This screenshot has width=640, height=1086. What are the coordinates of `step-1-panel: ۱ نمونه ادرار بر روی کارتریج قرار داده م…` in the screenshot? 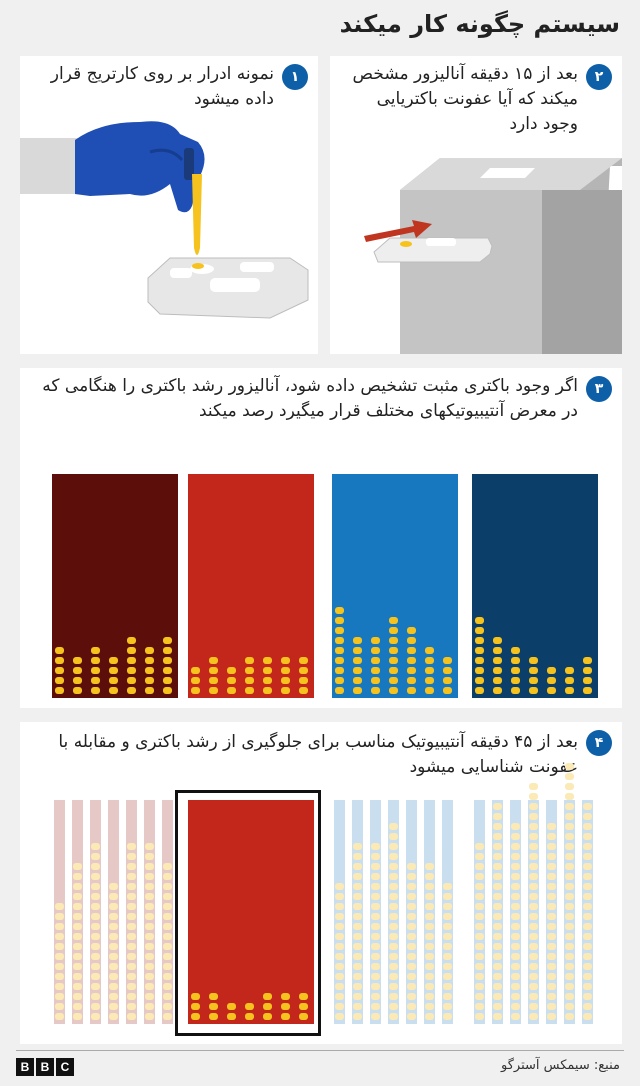 It's located at (169, 205).